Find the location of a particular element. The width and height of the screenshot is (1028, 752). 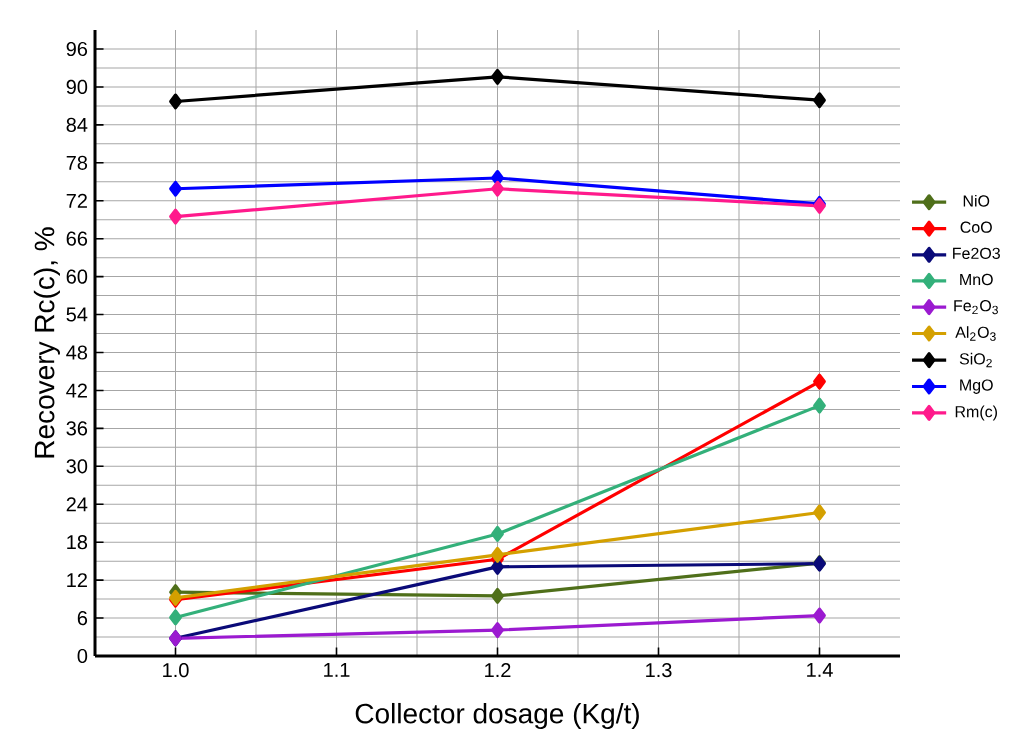

y-tick-label: 72 is located at coordinates (76, 200).